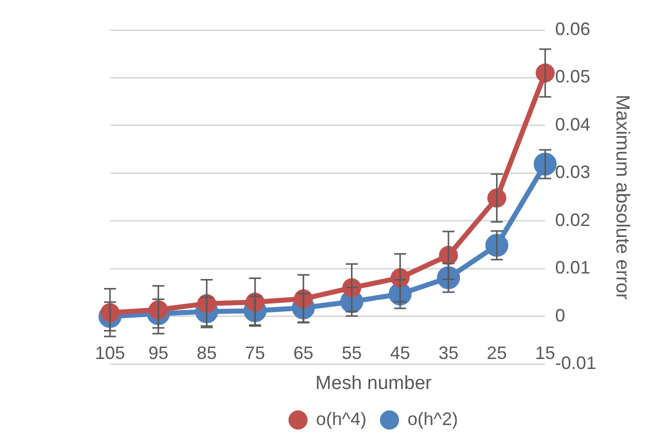  Describe the element at coordinates (303, 353) in the screenshot. I see `x-tick-label: 65` at that location.